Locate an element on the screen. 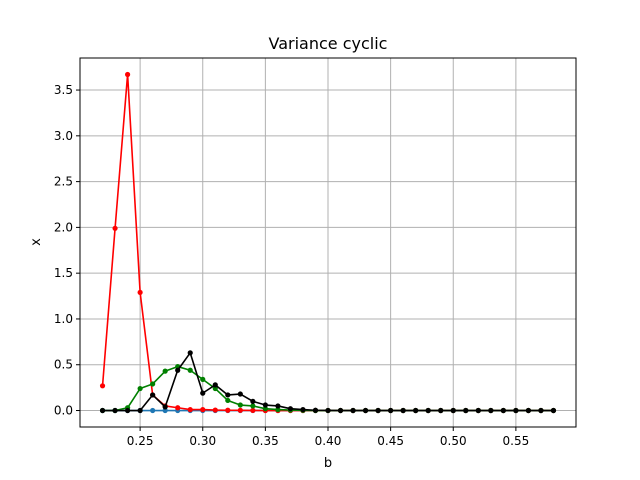  y-tick-label: 1.5 is located at coordinates (63, 273).